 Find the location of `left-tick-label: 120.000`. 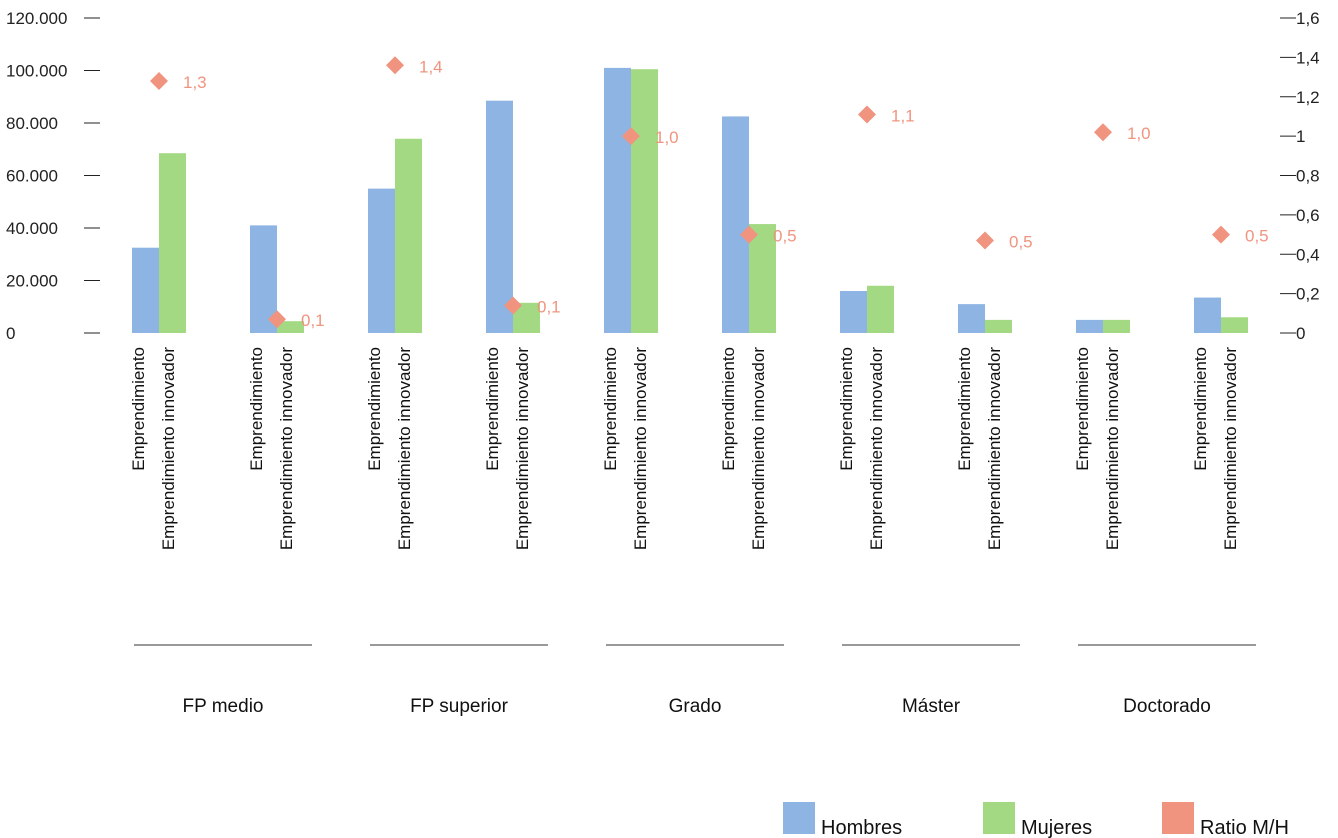

left-tick-label: 120.000 is located at coordinates (36, 18).